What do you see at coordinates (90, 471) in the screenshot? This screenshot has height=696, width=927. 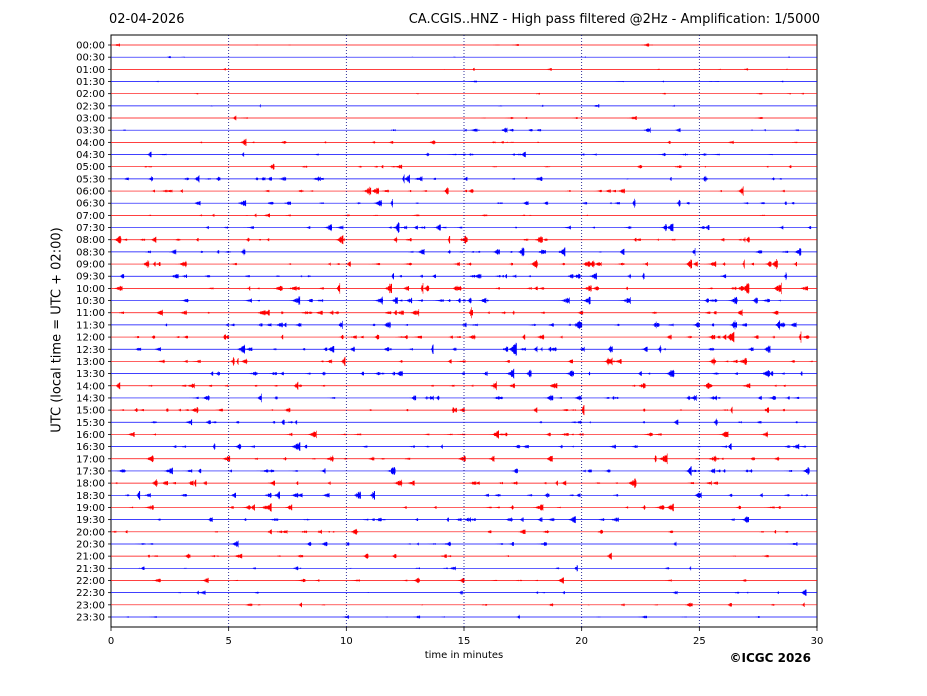 I see `y-tick-label: 17:30` at bounding box center [90, 471].